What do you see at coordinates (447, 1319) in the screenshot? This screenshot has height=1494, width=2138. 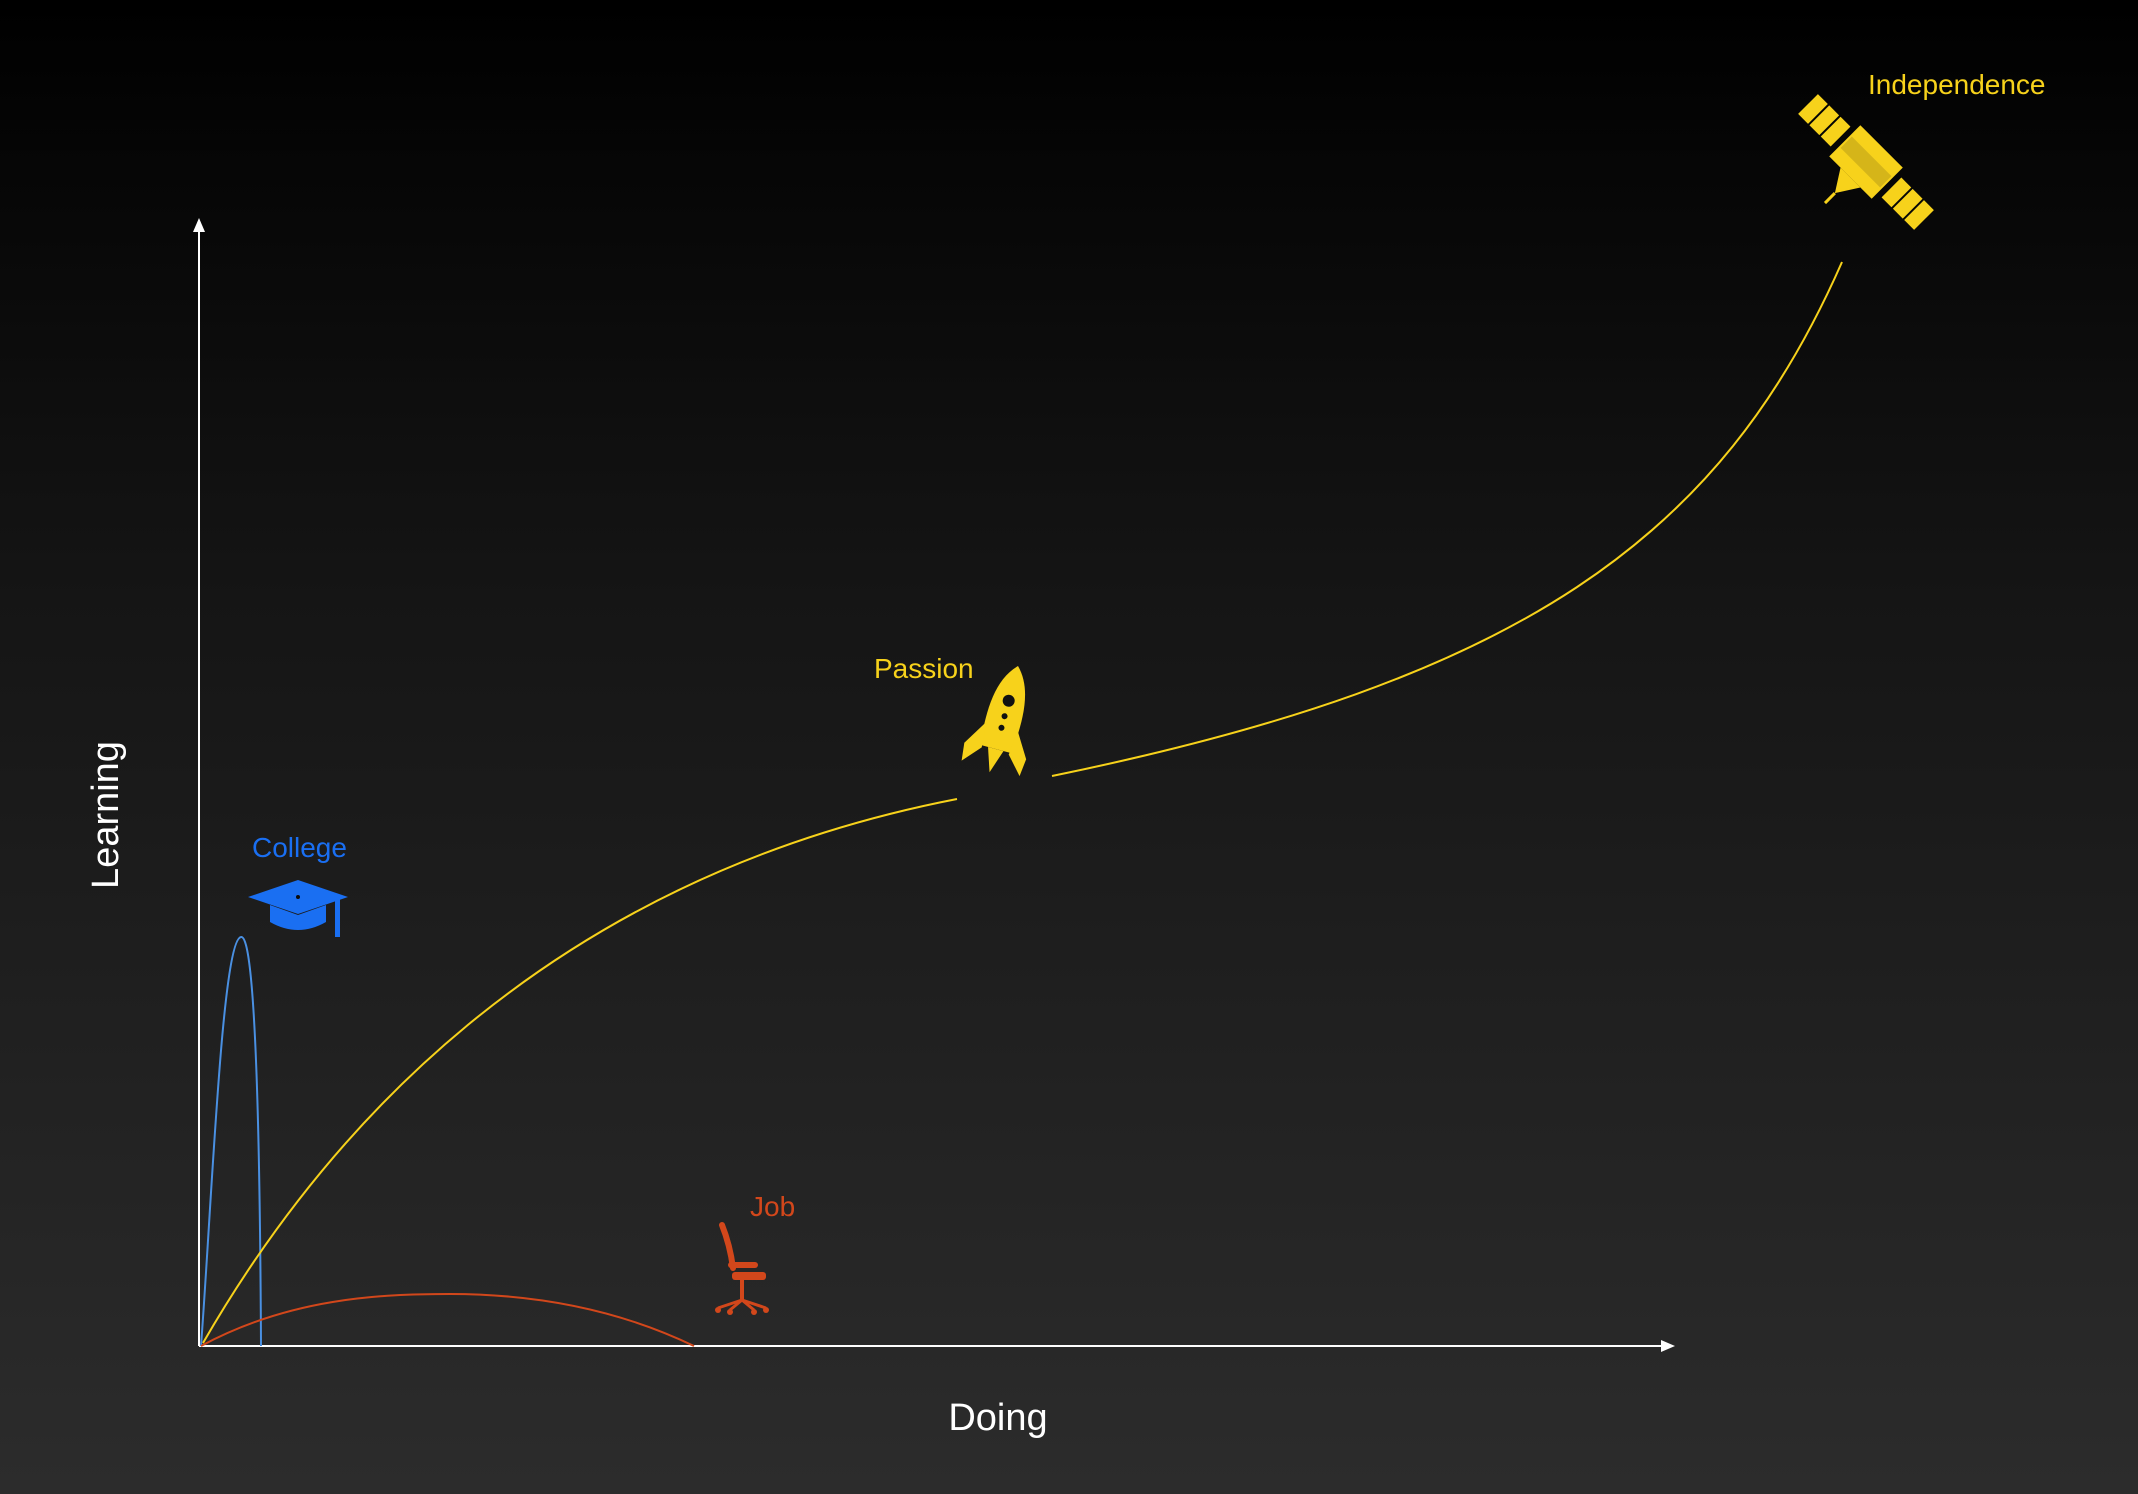 I see `job-curve` at bounding box center [447, 1319].